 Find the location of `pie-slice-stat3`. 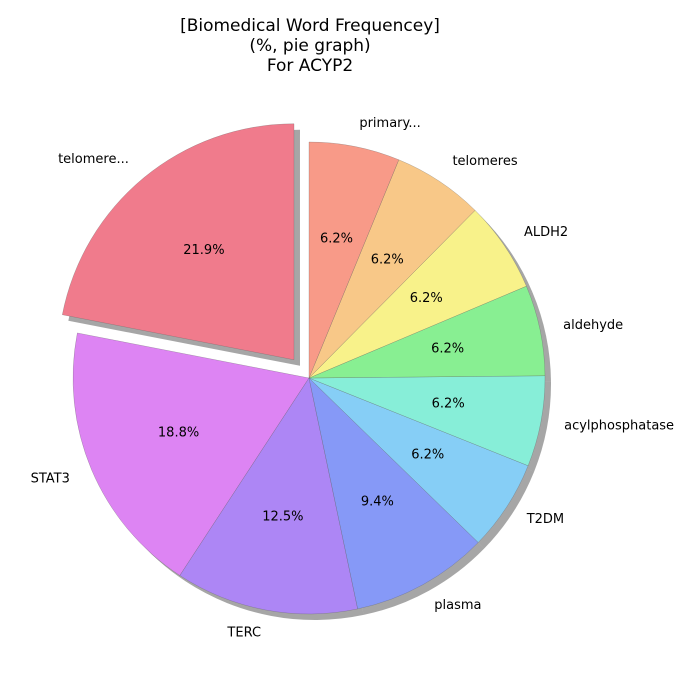

pie-slice-stat3 is located at coordinates (191, 454).